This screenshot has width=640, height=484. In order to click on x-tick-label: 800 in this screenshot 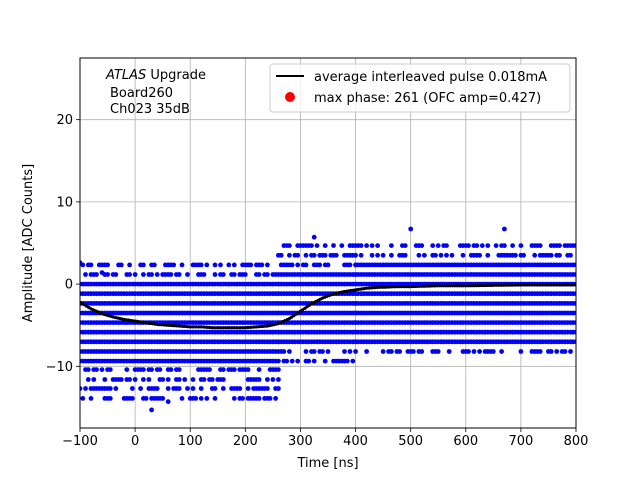, I will do `click(576, 441)`.